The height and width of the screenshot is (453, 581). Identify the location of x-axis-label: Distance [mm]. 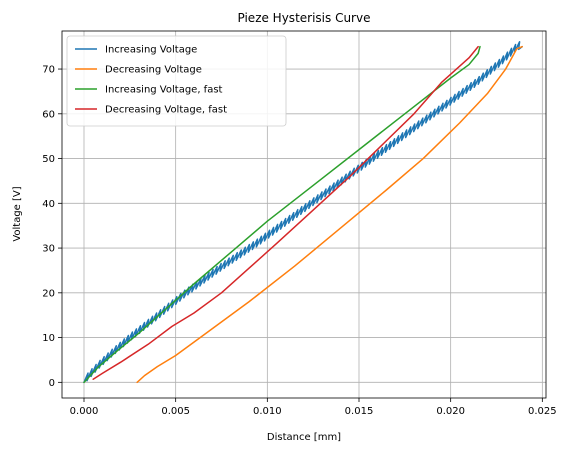
(304, 437).